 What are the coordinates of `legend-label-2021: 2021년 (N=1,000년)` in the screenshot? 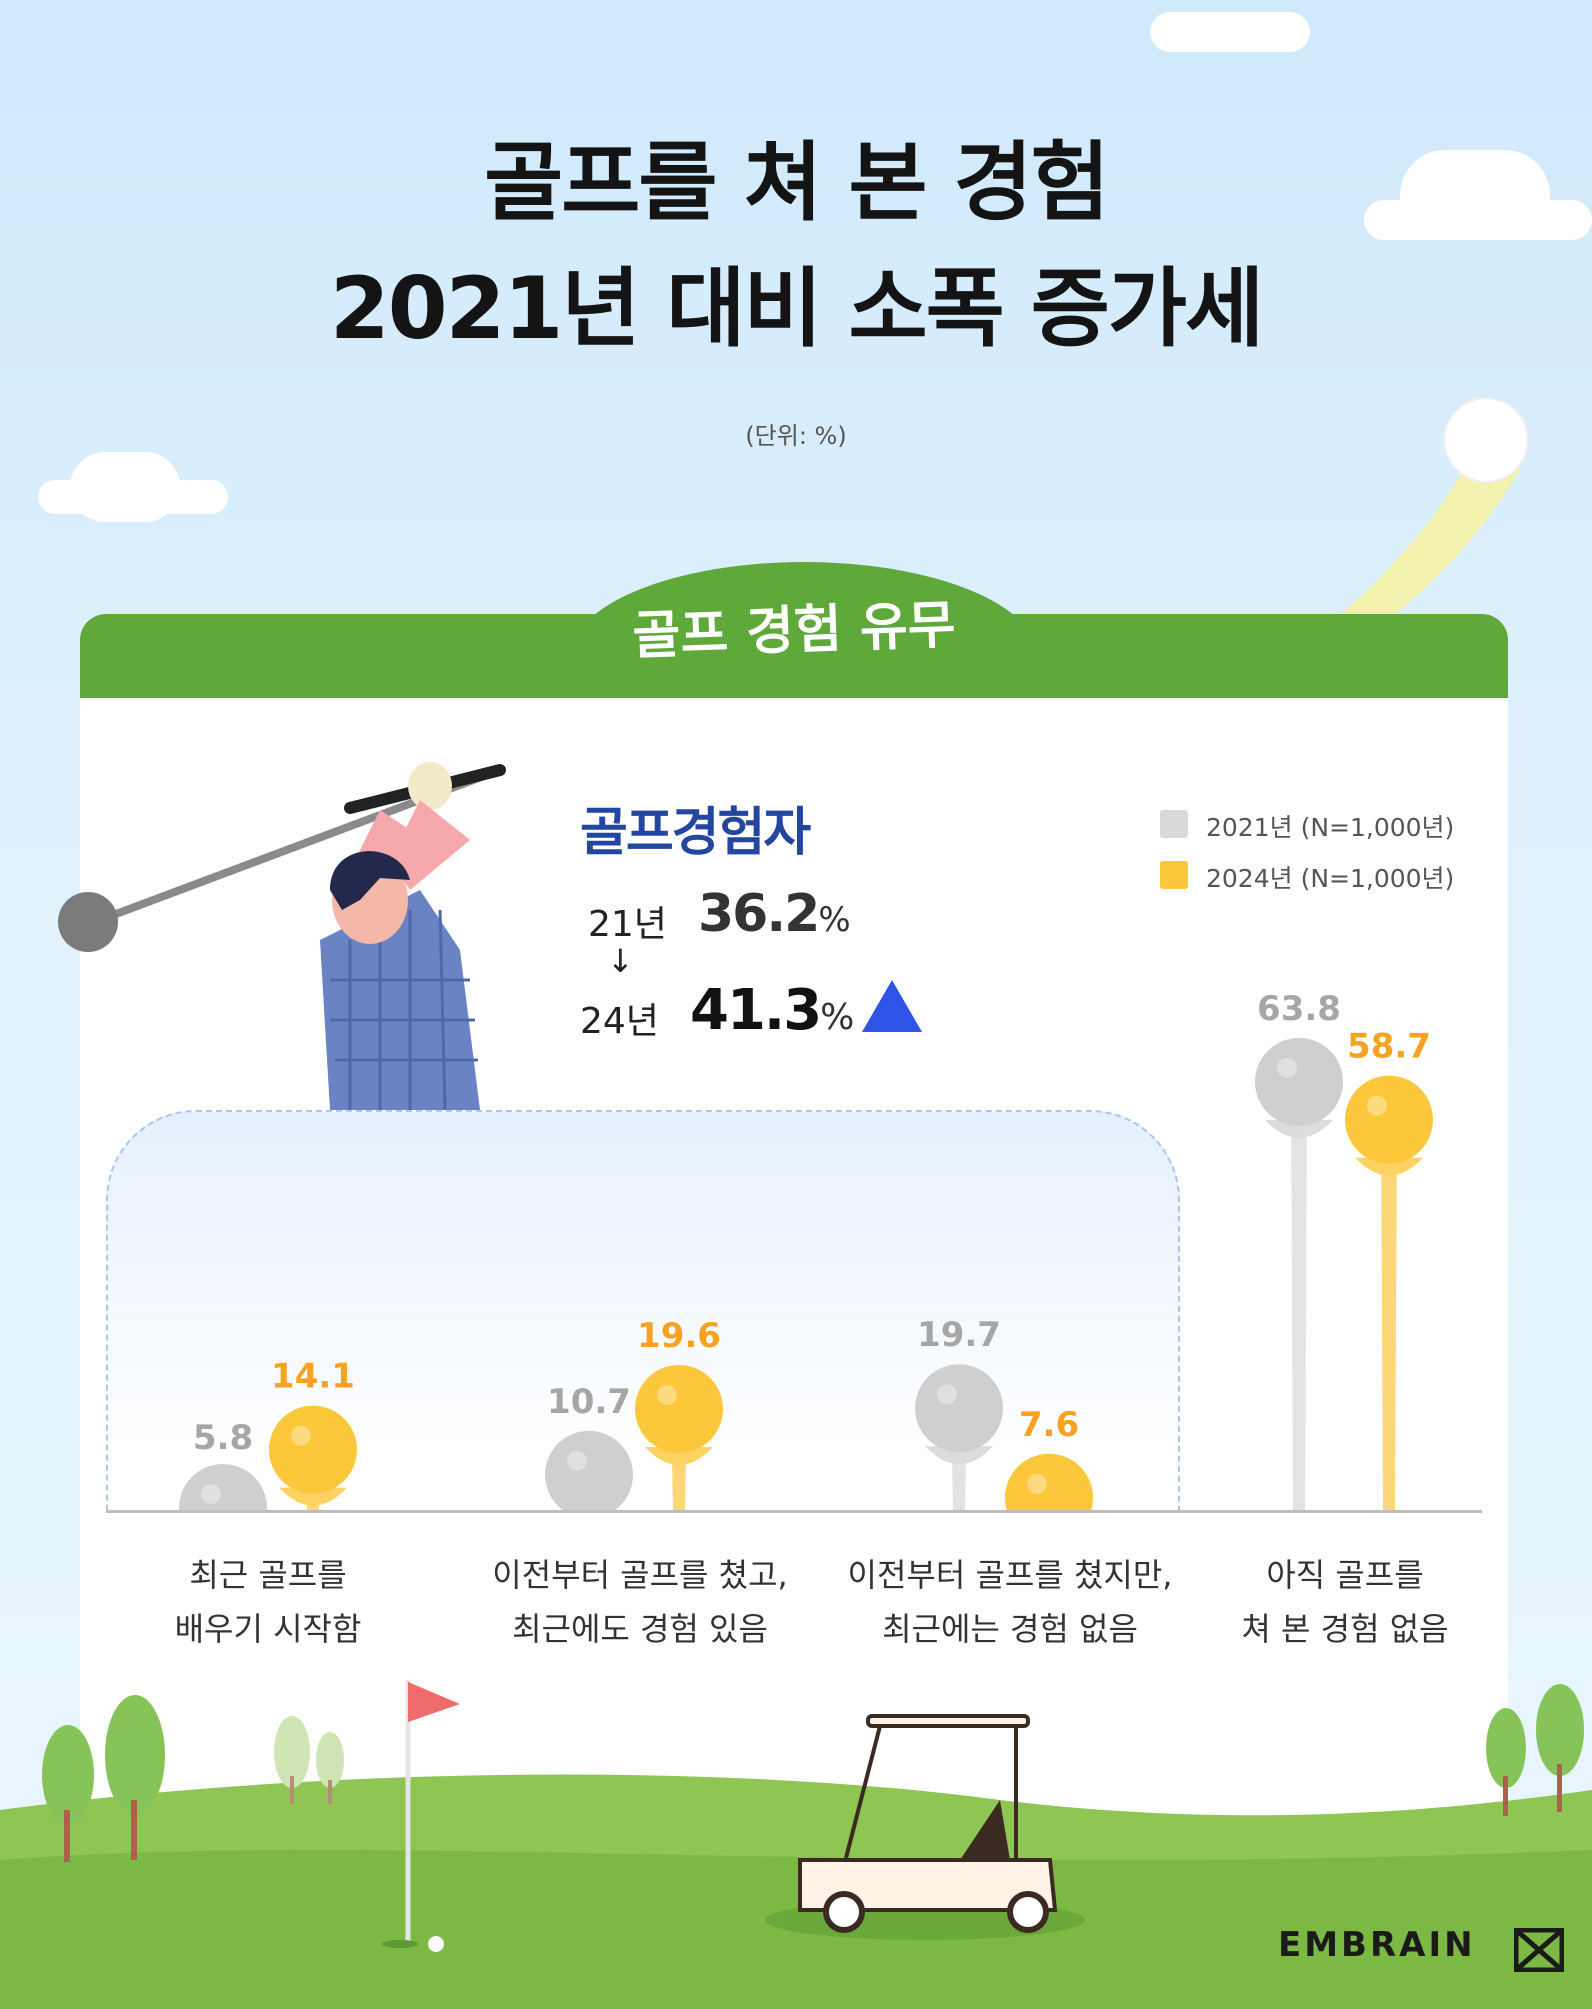 It's located at (1330, 827).